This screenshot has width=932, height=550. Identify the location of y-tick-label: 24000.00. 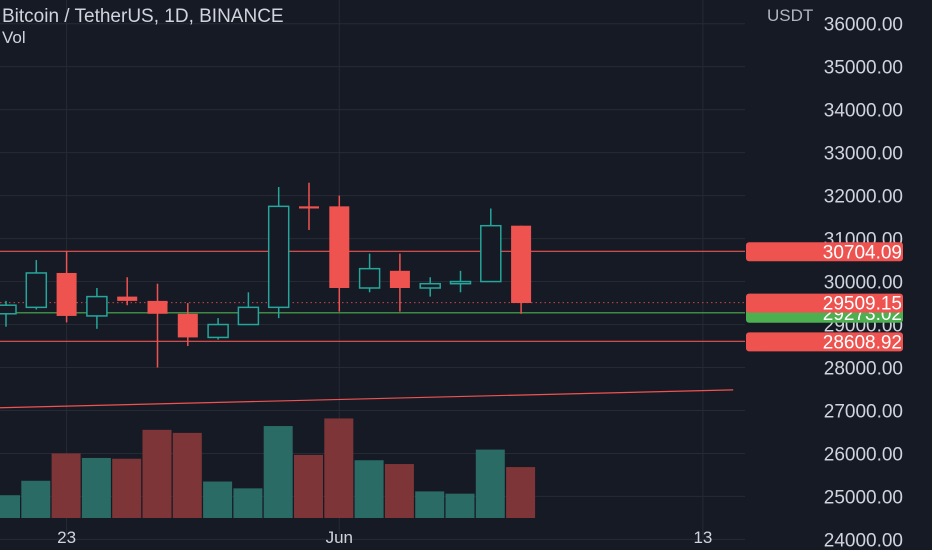
(863, 540).